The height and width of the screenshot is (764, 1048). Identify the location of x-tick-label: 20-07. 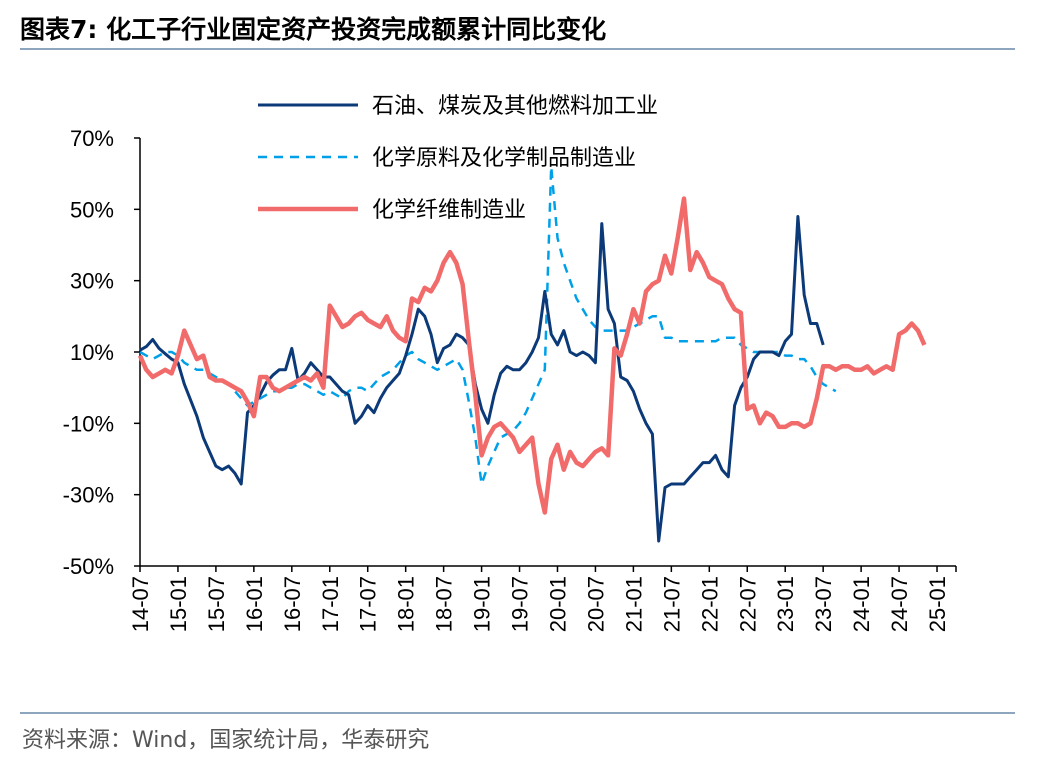
(595, 604).